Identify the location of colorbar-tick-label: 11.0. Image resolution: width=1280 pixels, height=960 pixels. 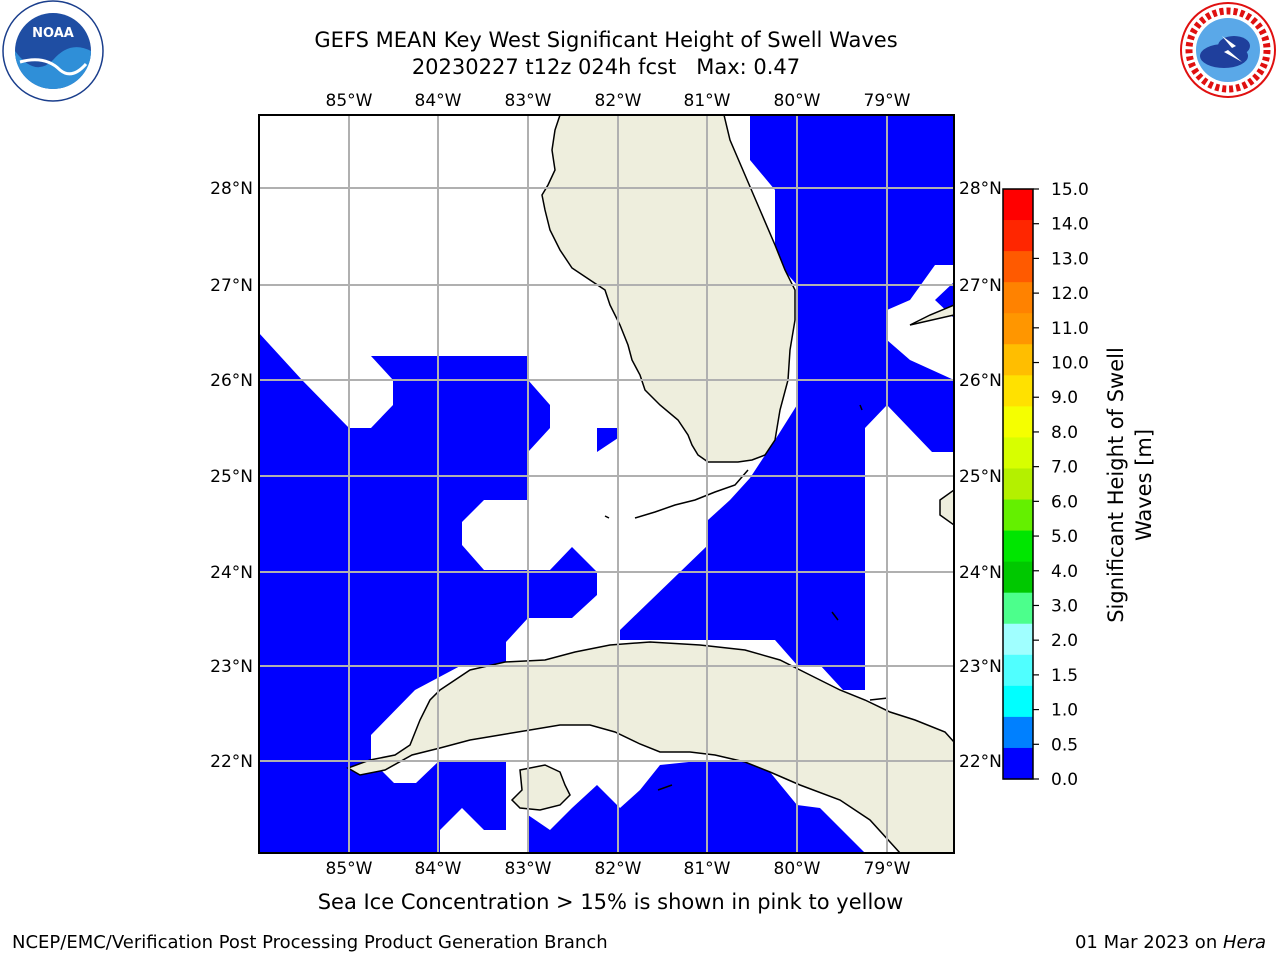
(1070, 329).